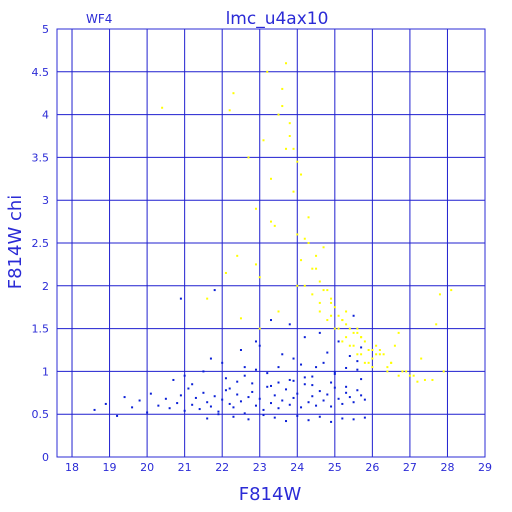 This screenshot has height=512, width=512. Describe the element at coordinates (270, 494) in the screenshot. I see `x-axis-label: F814W` at that location.